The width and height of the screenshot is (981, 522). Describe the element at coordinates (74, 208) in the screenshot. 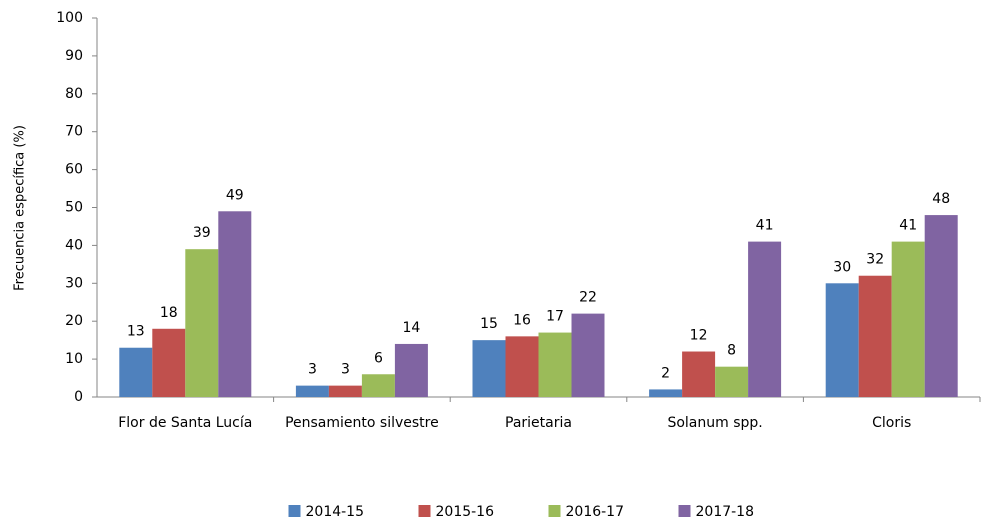

I see `y-tick-label: 50` at that location.